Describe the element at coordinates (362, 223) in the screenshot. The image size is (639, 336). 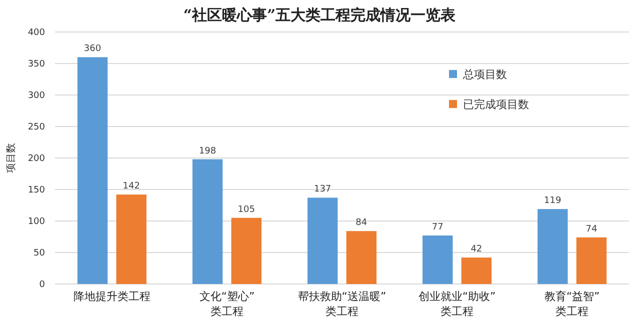
I see `data-label: 84` at that location.